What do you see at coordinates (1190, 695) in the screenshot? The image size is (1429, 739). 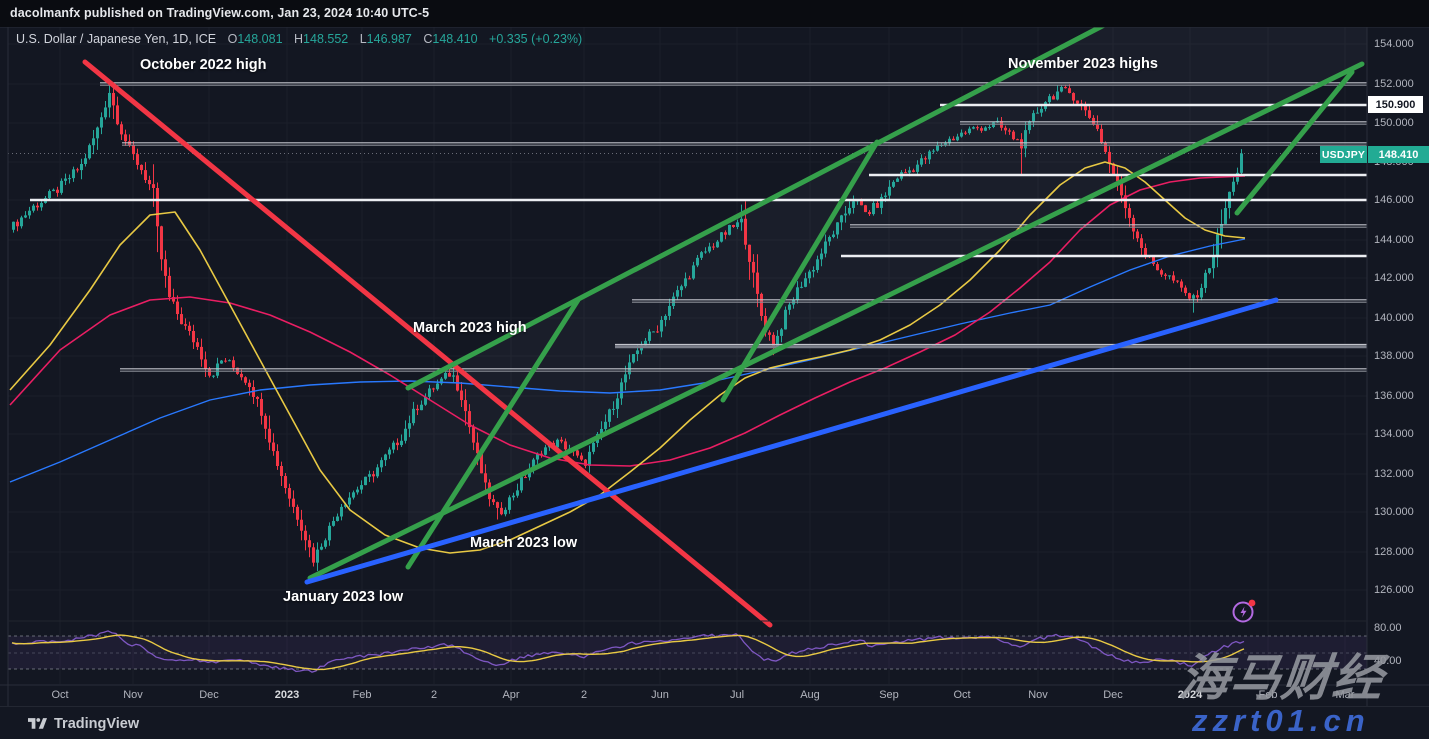 I see `time-axis-label: 2024` at bounding box center [1190, 695].